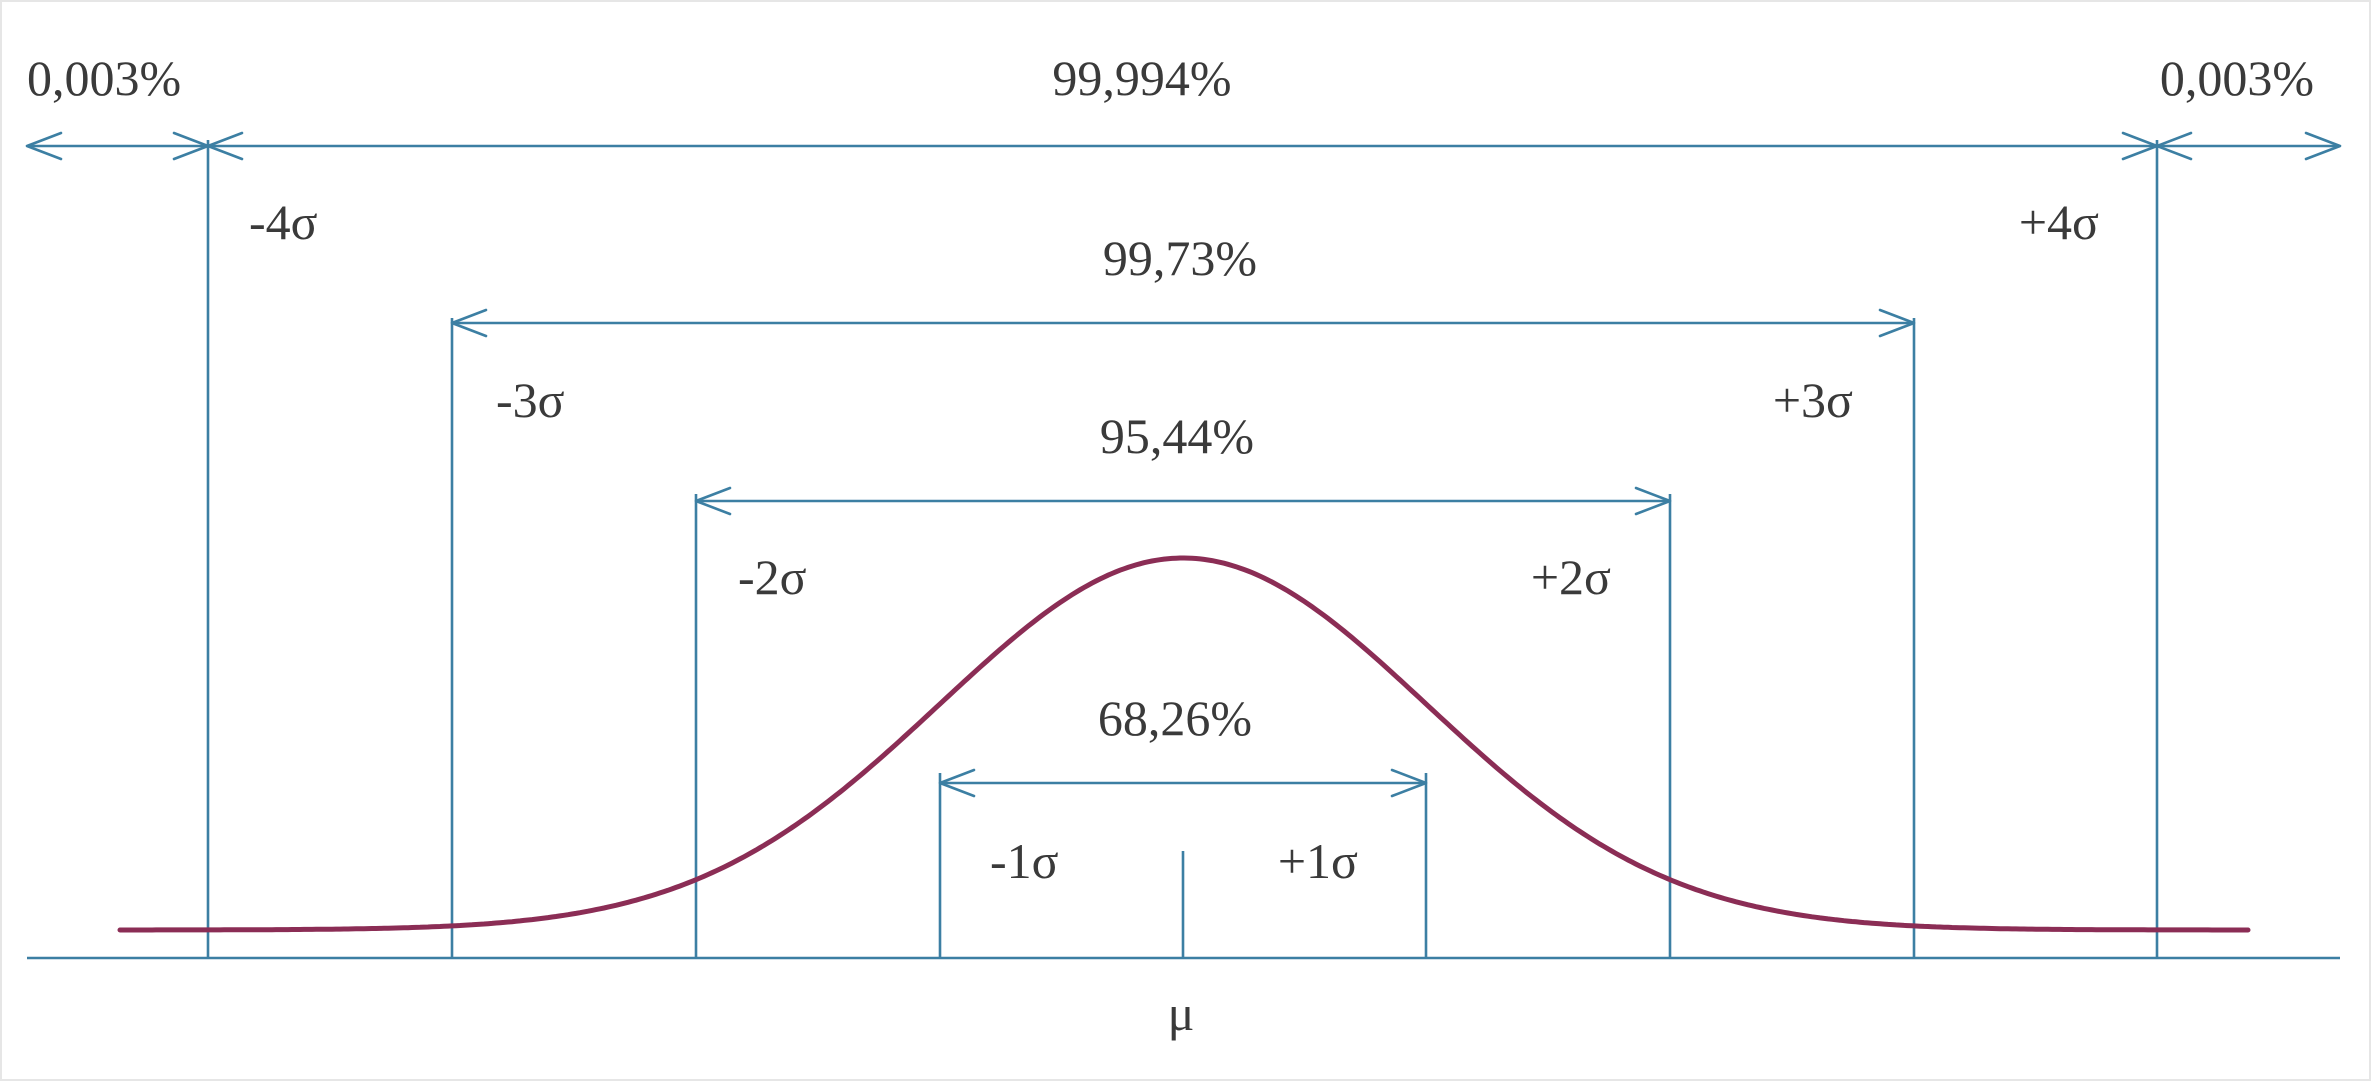 This screenshot has height=1081, width=2371. What do you see at coordinates (2059, 222) in the screenshot?
I see `label-plus-4-sigma: +4σ` at bounding box center [2059, 222].